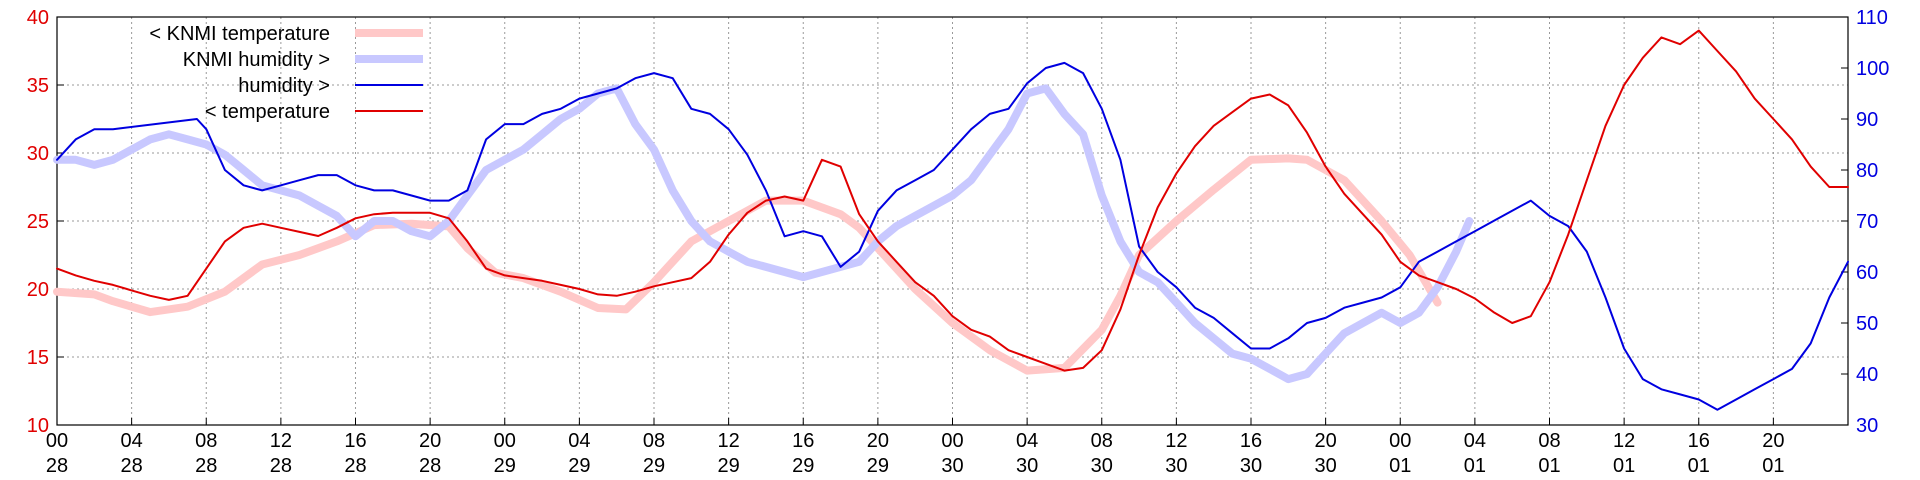 The width and height of the screenshot is (1920, 480). What do you see at coordinates (1867, 120) in the screenshot?
I see `right-tick-label: 90` at bounding box center [1867, 120].